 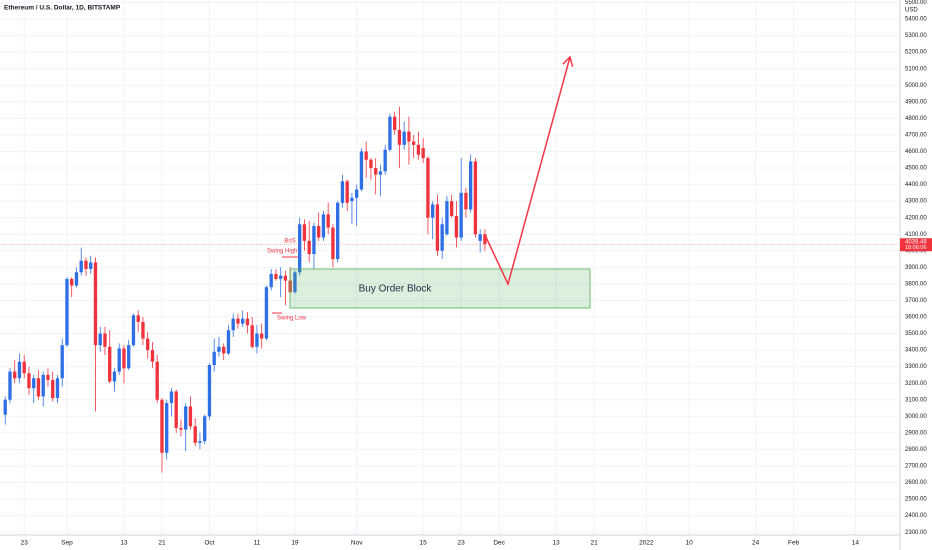 What do you see at coordinates (916, 152) in the screenshot?
I see `y-tick-label: 4600.00` at bounding box center [916, 152].